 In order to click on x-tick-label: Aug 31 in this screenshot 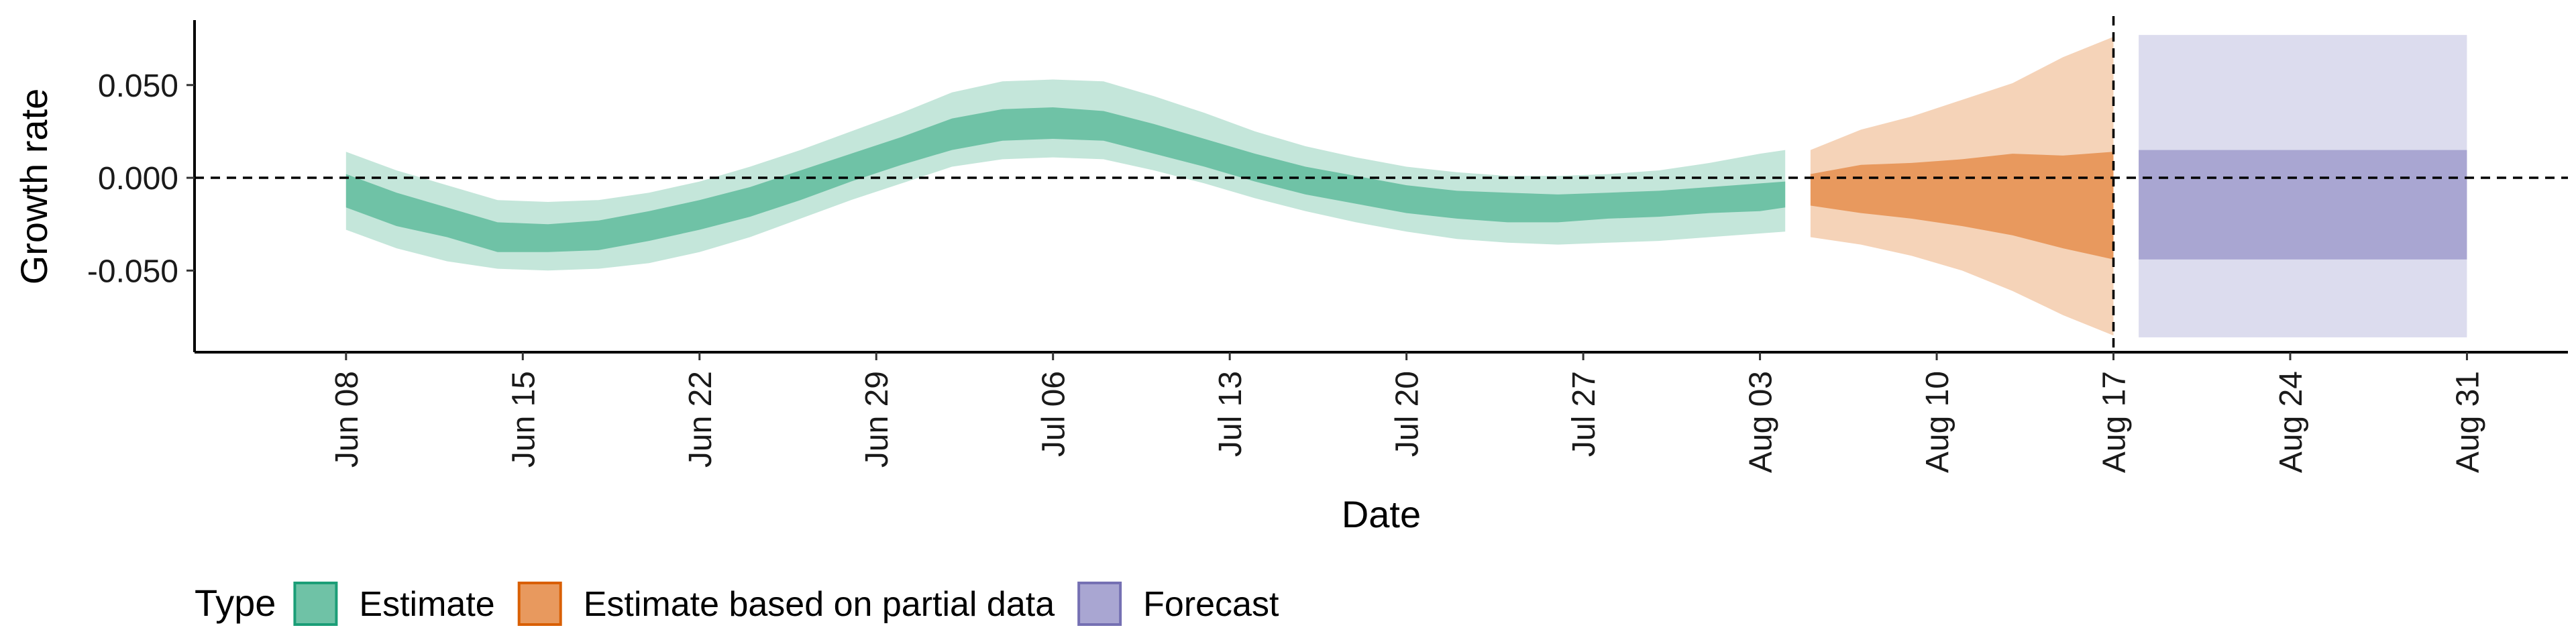, I will do `click(2467, 422)`.